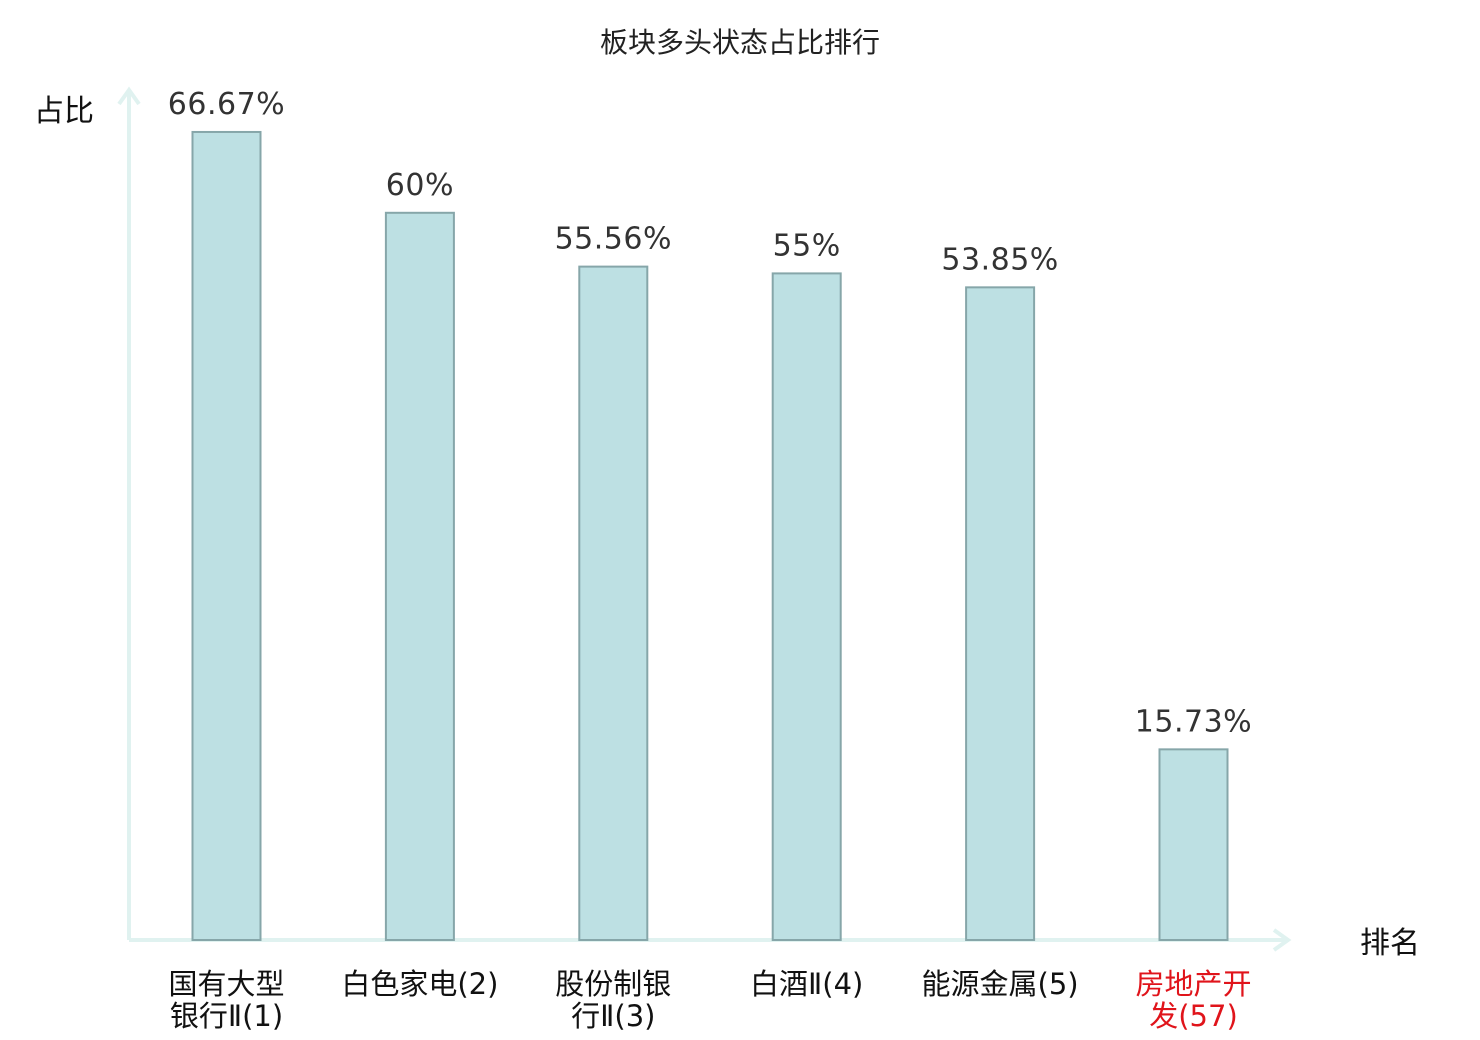 The height and width of the screenshot is (1040, 1480). Describe the element at coordinates (999, 259) in the screenshot. I see `data-label: 53.85%` at that location.